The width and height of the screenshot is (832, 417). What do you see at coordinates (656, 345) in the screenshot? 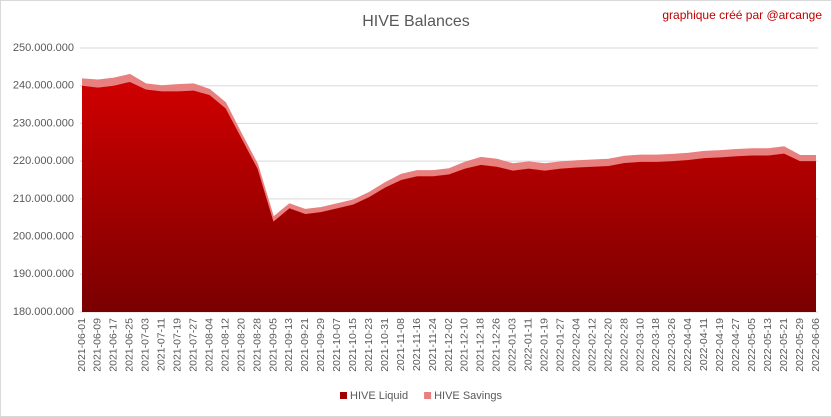
I see `x-tick-label: 2022-03-18` at bounding box center [656, 345].